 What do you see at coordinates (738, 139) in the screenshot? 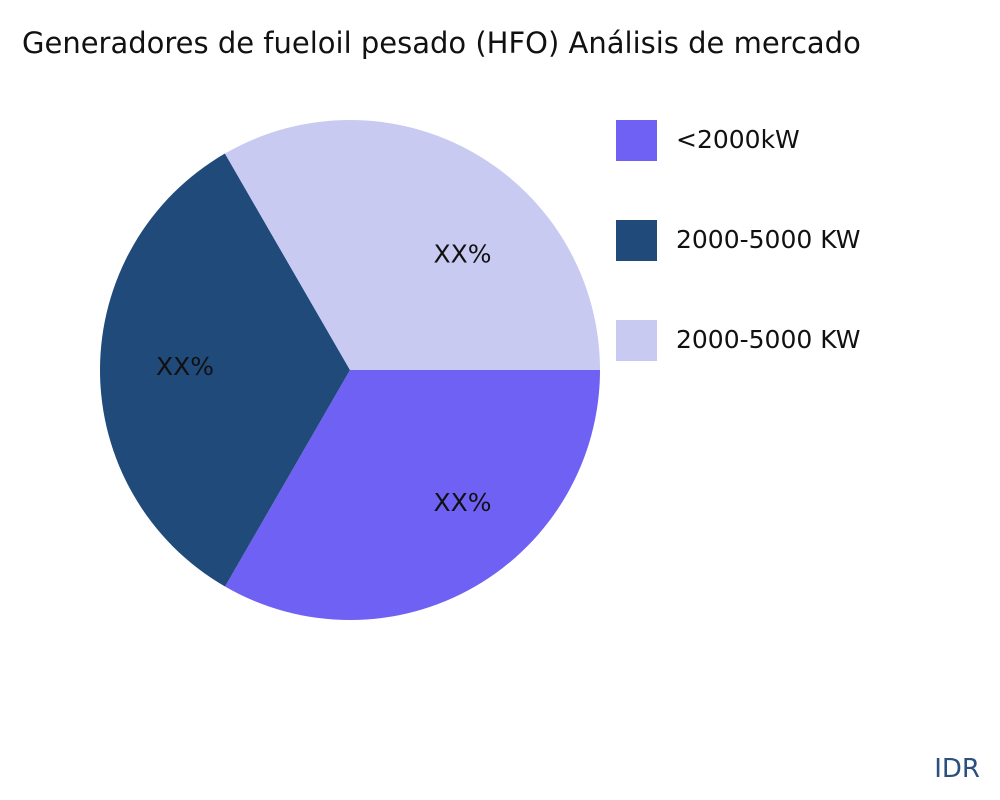
I see `legend-label-0: <2000kW` at bounding box center [738, 139].